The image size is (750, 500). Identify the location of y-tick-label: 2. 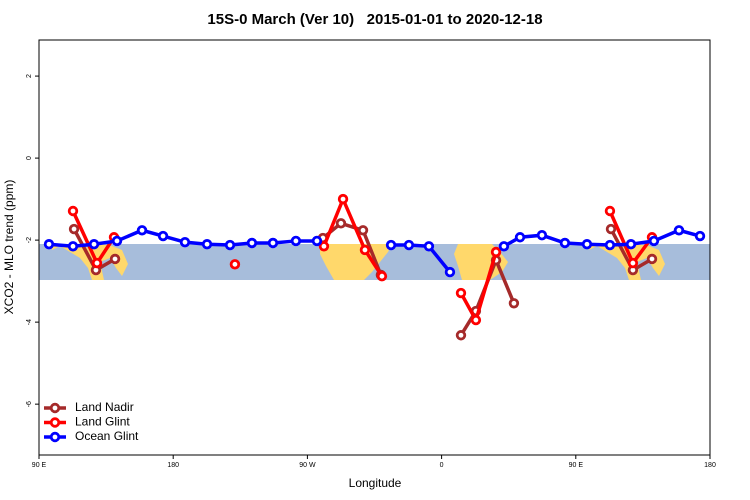
(29, 76).